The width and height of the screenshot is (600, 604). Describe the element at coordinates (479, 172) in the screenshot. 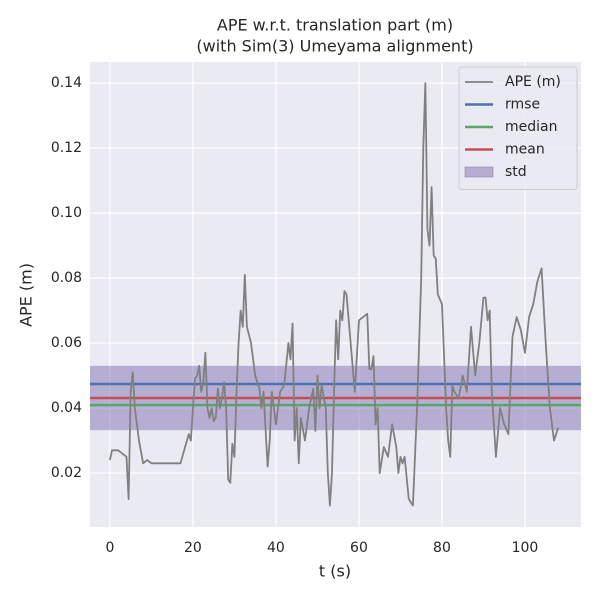

I see `legend-swatch` at that location.